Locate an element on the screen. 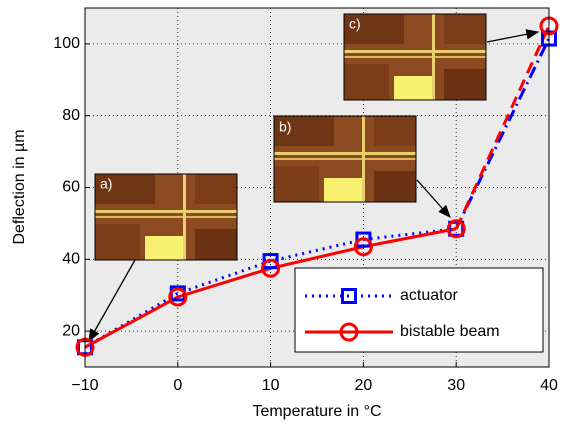 This screenshot has height=427, width=564. inset-label: c) is located at coordinates (355, 24).